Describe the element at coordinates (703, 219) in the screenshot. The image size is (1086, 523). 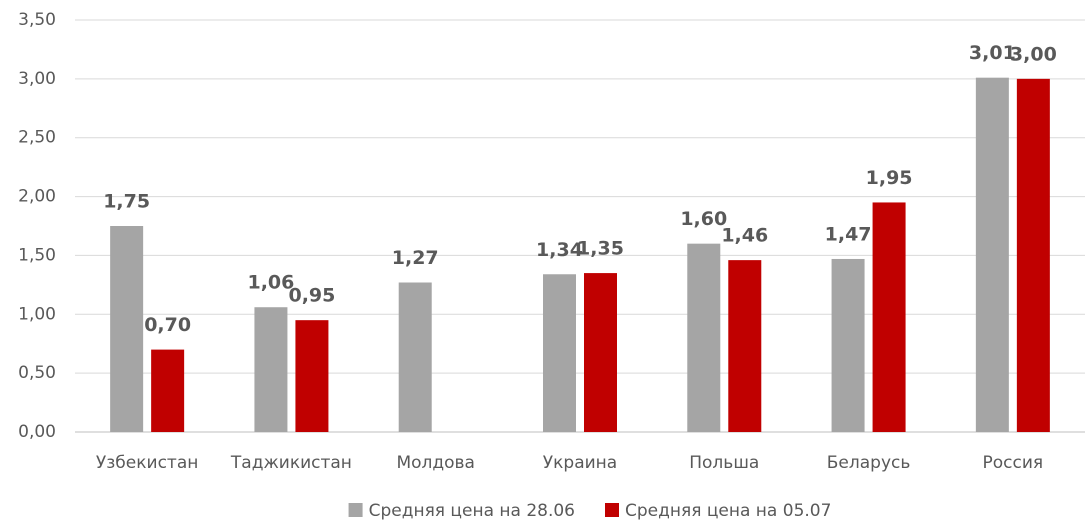
I see `value-label: 1,60` at that location.